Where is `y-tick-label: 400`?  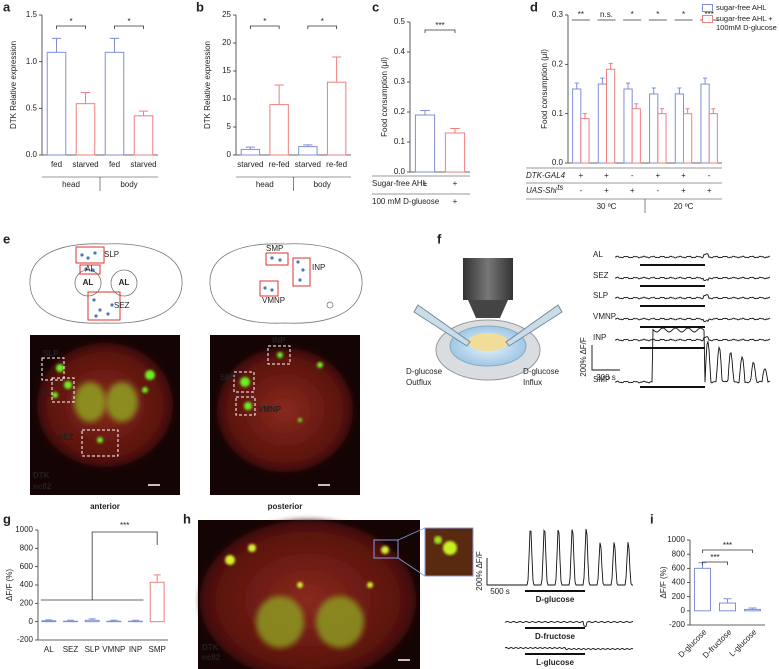 y-tick-label: 400 is located at coordinates (27, 584).